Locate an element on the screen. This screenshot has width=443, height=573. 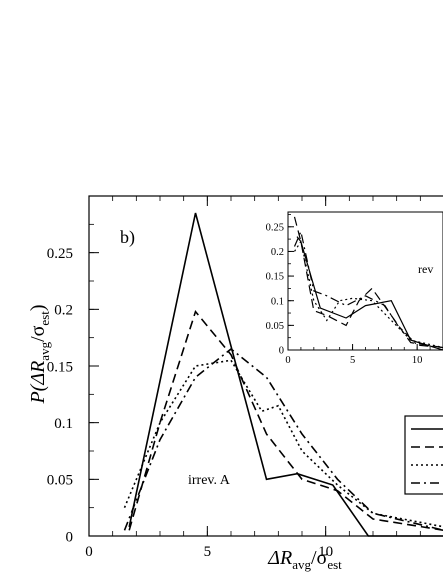
inset-background is located at coordinates (365, 281).